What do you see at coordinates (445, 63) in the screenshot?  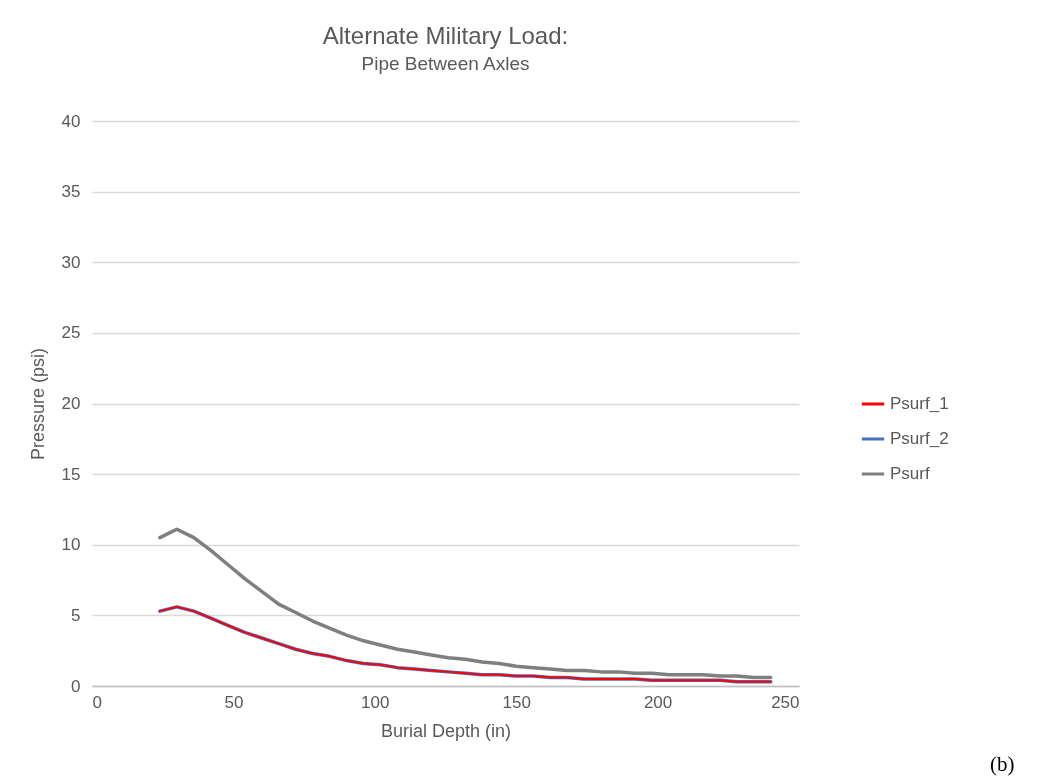 I see `chart-subtitle: Pipe Between Axles` at bounding box center [445, 63].